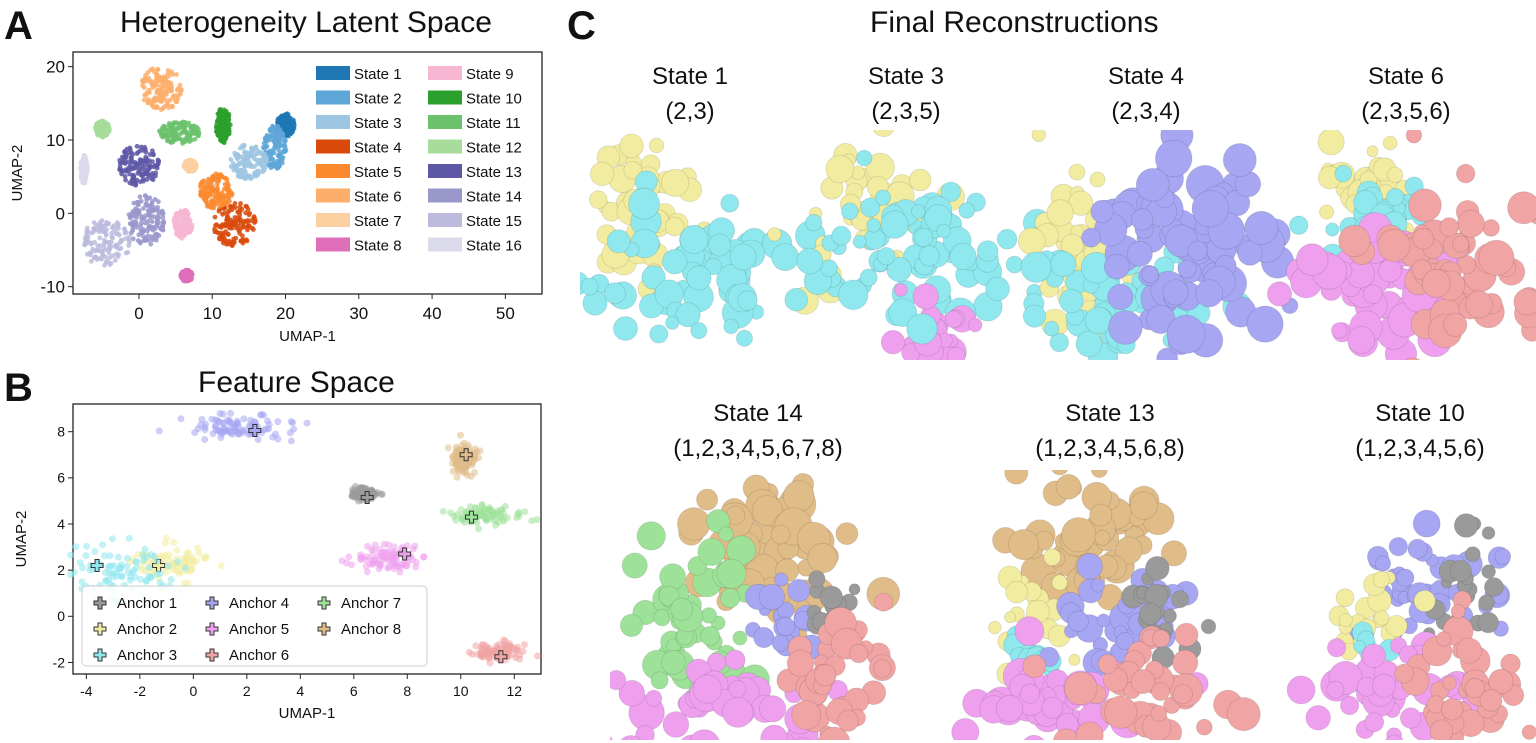  Describe the element at coordinates (187, 175) in the screenshot. I see `scatter-points` at that location.